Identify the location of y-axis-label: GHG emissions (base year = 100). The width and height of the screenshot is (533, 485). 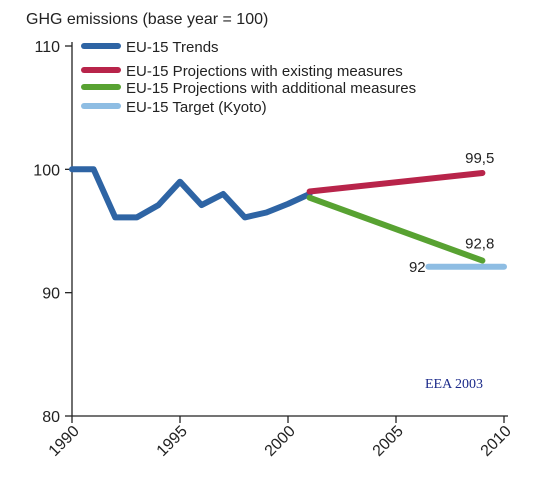
(147, 19).